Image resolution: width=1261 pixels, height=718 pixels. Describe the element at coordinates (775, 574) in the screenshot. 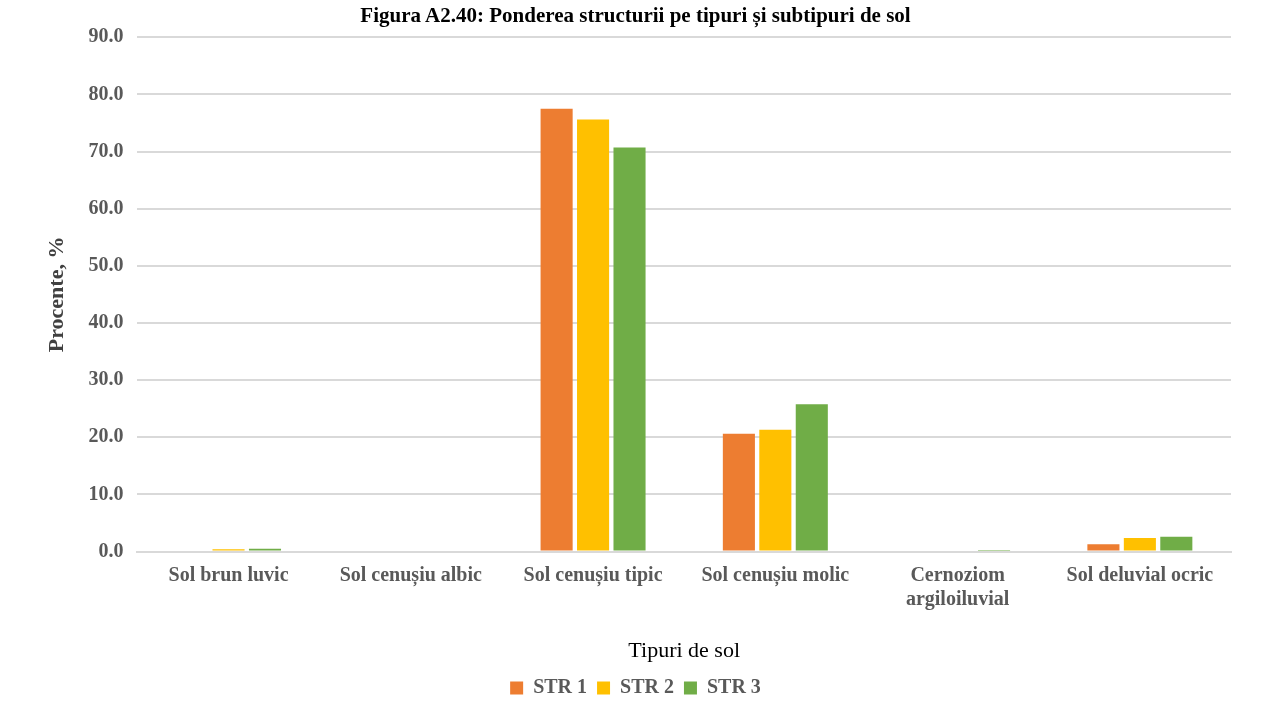

I see `x-tick-label: Sol cenușiu molic` at that location.